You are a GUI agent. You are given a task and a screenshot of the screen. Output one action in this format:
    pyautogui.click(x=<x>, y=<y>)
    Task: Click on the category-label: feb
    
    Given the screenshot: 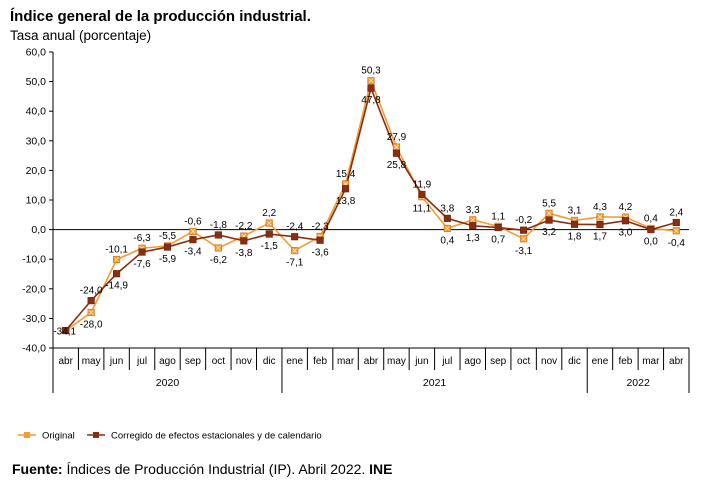 What is the action you would take?
    pyautogui.click(x=625, y=361)
    